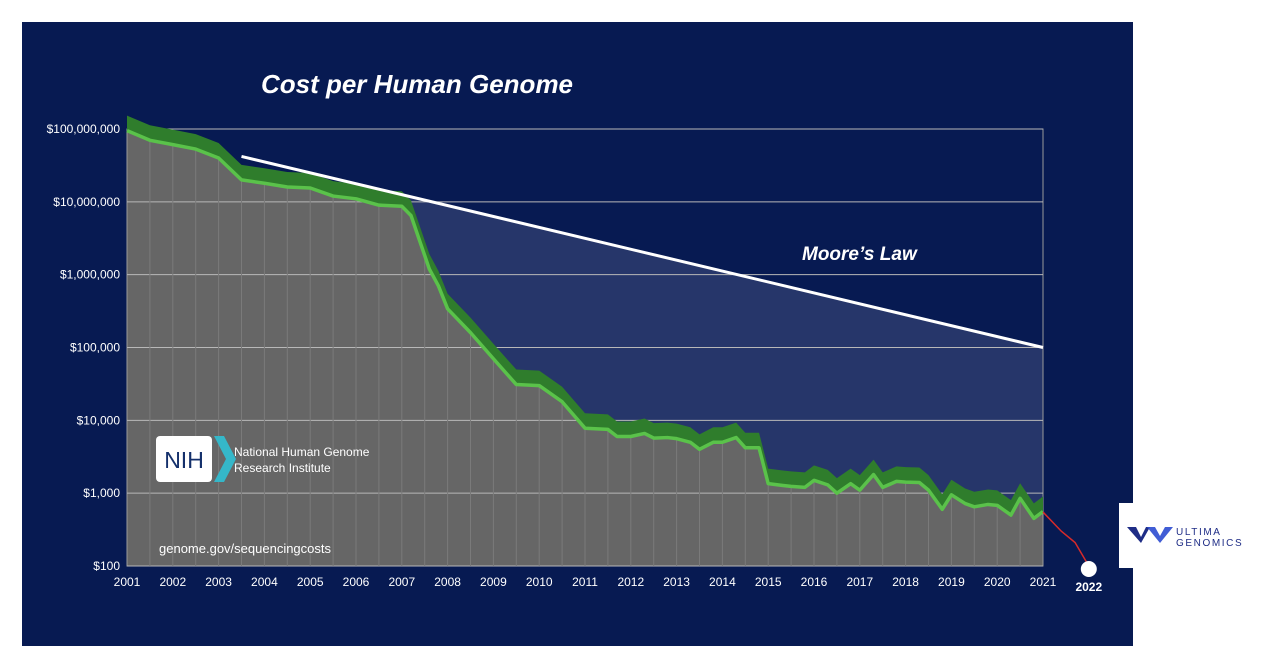 The image size is (1280, 659). What do you see at coordinates (676, 582) in the screenshot?
I see `x-tick-label: 2013` at bounding box center [676, 582].